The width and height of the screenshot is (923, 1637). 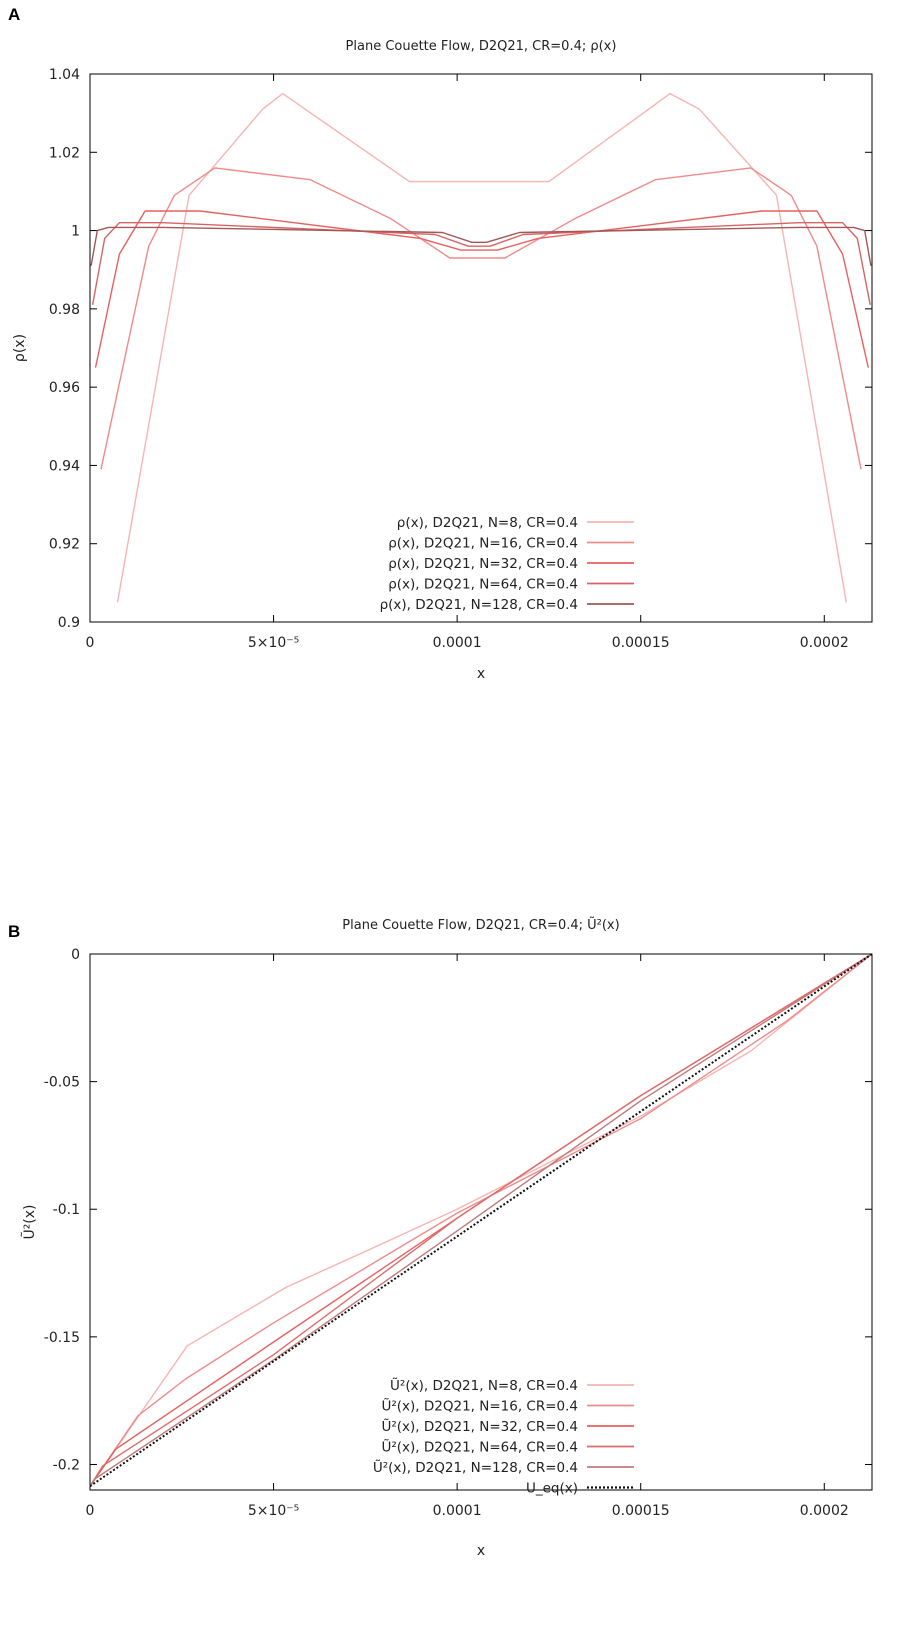 What do you see at coordinates (20, 348) in the screenshot?
I see `y-axis-label-a: ρ(x)` at bounding box center [20, 348].